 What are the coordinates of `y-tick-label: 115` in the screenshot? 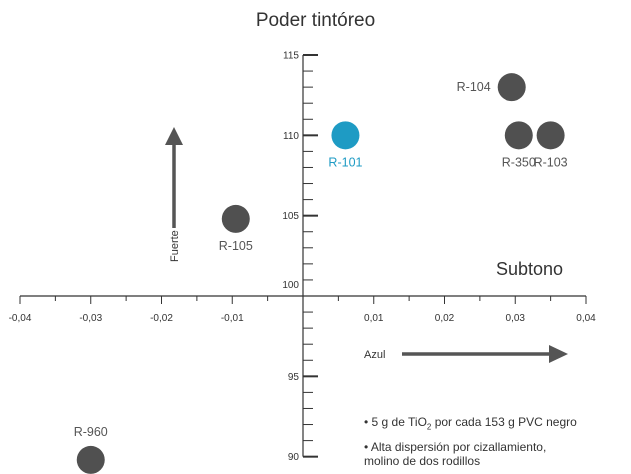 It's located at (291, 56).